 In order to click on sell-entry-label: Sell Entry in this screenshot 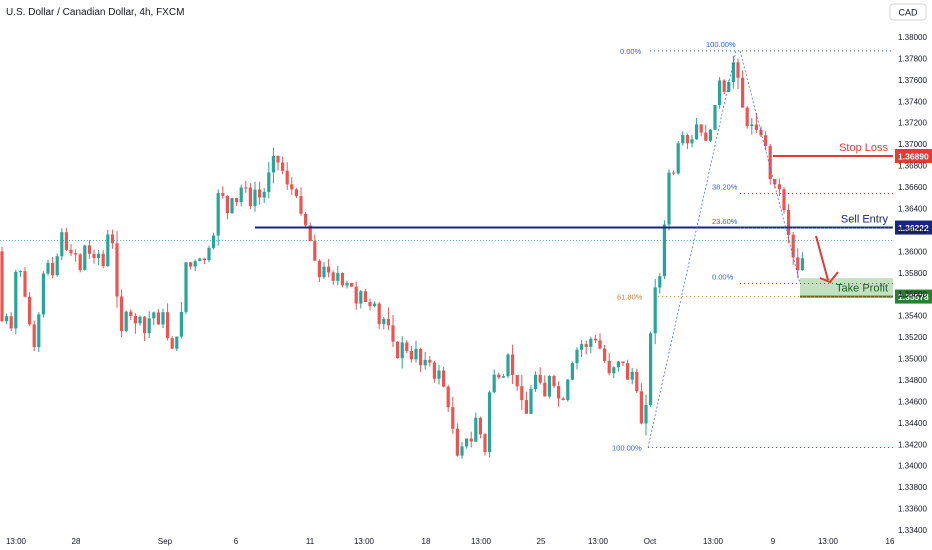, I will do `click(865, 220)`.